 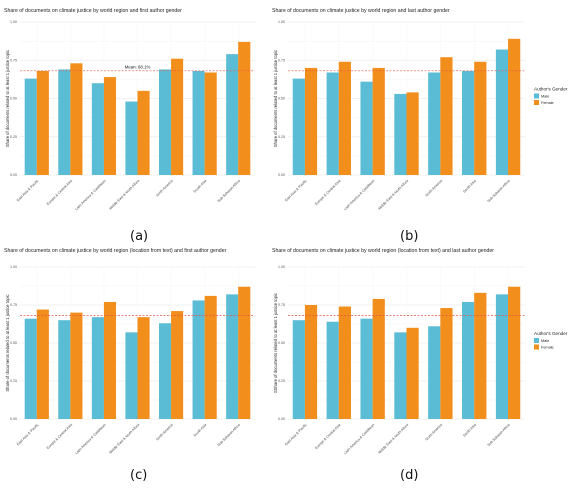 I want to click on panel-tag-d: (d), so click(x=409, y=475).